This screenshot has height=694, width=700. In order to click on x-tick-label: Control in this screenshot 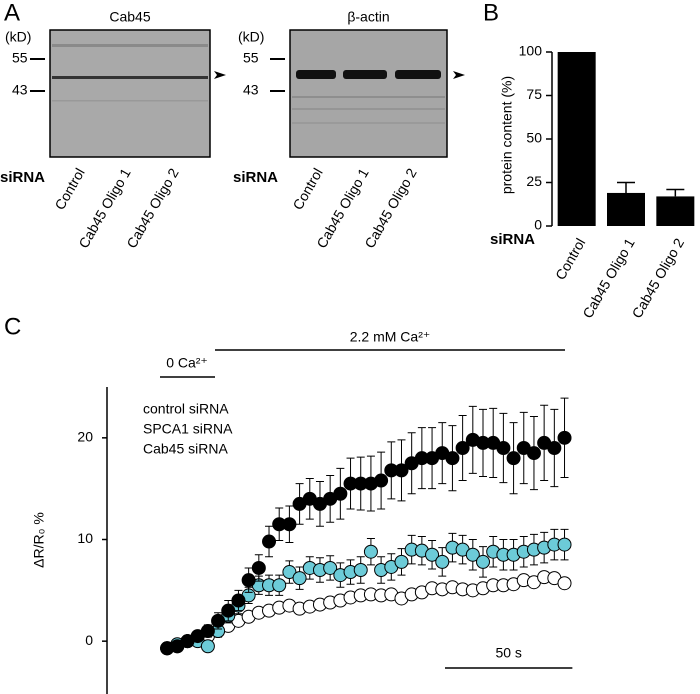, I will do `click(570, 258)`.